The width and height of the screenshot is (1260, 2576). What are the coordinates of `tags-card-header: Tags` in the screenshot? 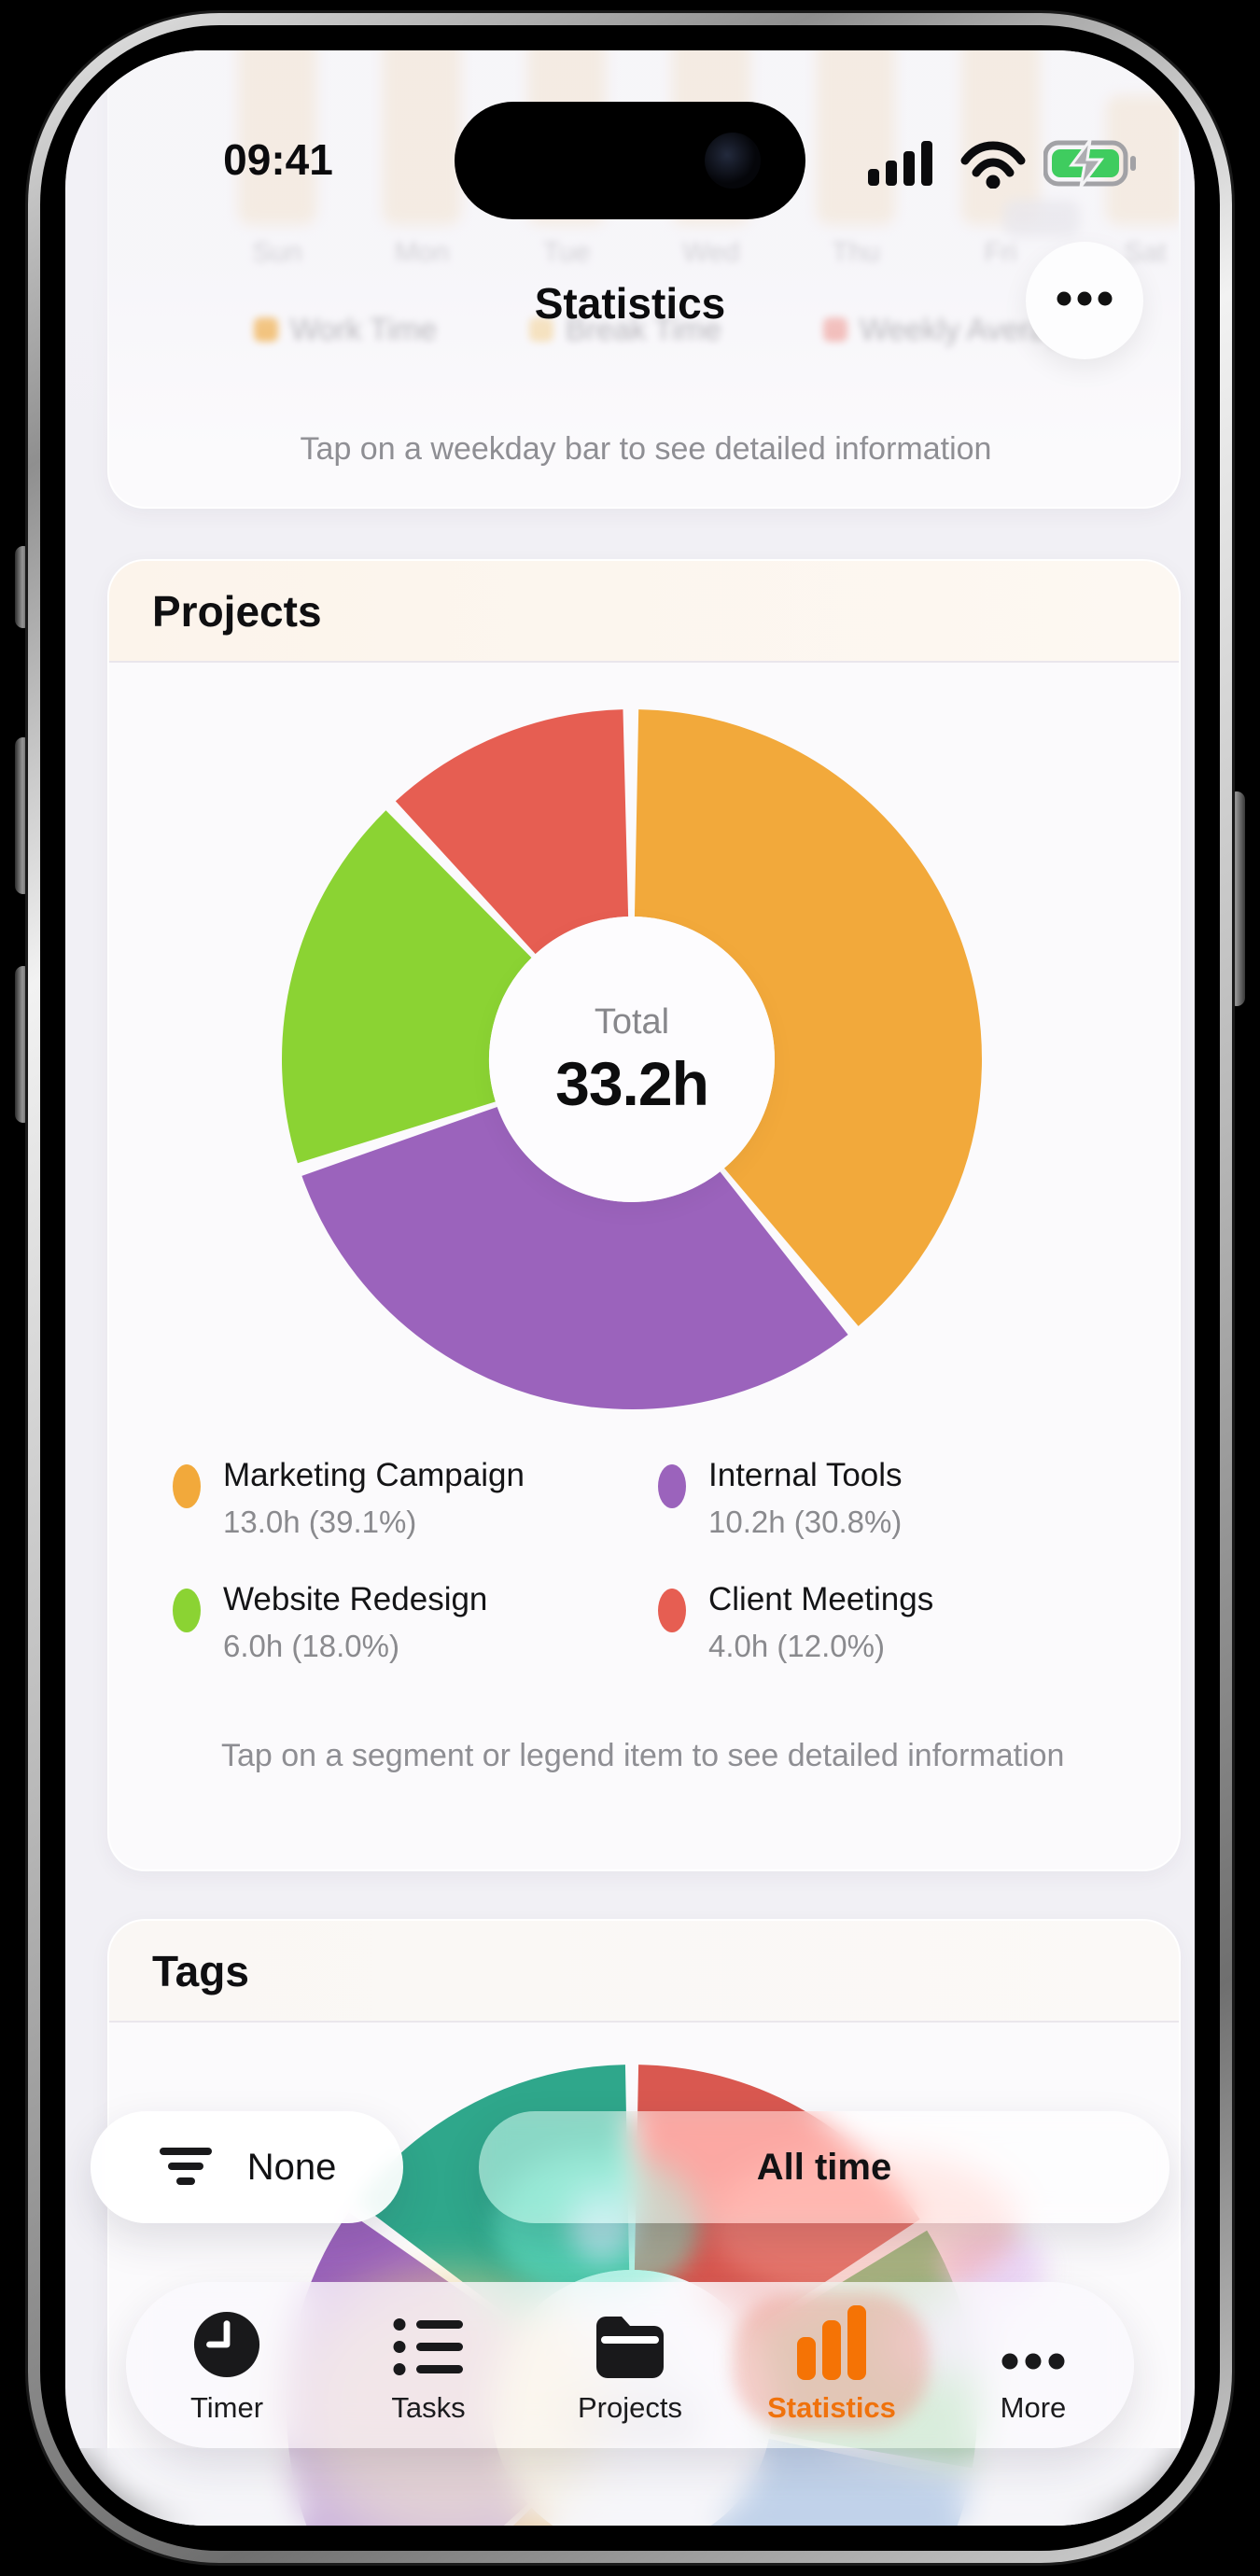 It's located at (644, 1972).